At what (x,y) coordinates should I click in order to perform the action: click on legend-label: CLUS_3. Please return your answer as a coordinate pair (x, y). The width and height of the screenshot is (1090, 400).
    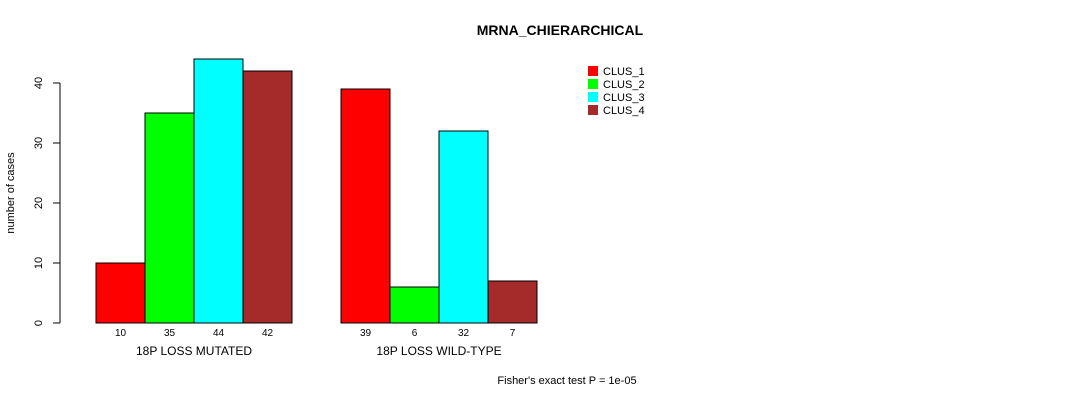
    Looking at the image, I should click on (624, 98).